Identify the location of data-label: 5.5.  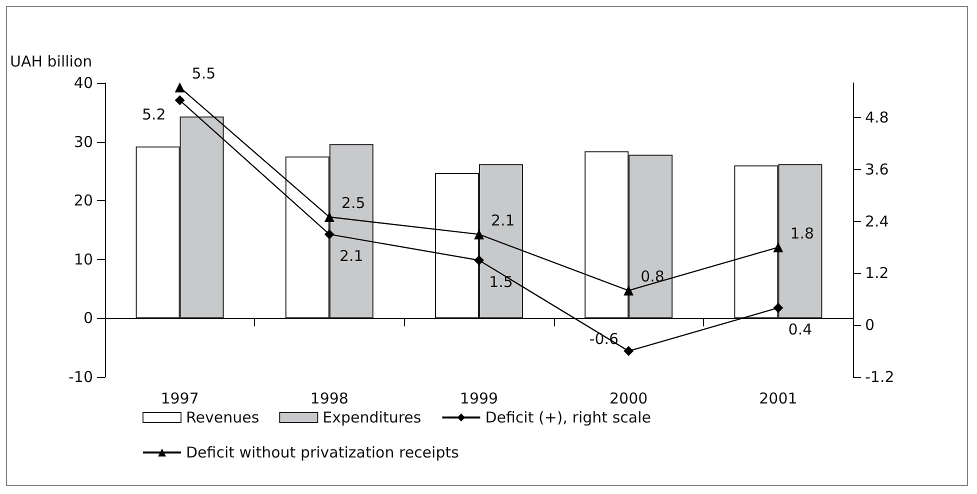
(204, 73).